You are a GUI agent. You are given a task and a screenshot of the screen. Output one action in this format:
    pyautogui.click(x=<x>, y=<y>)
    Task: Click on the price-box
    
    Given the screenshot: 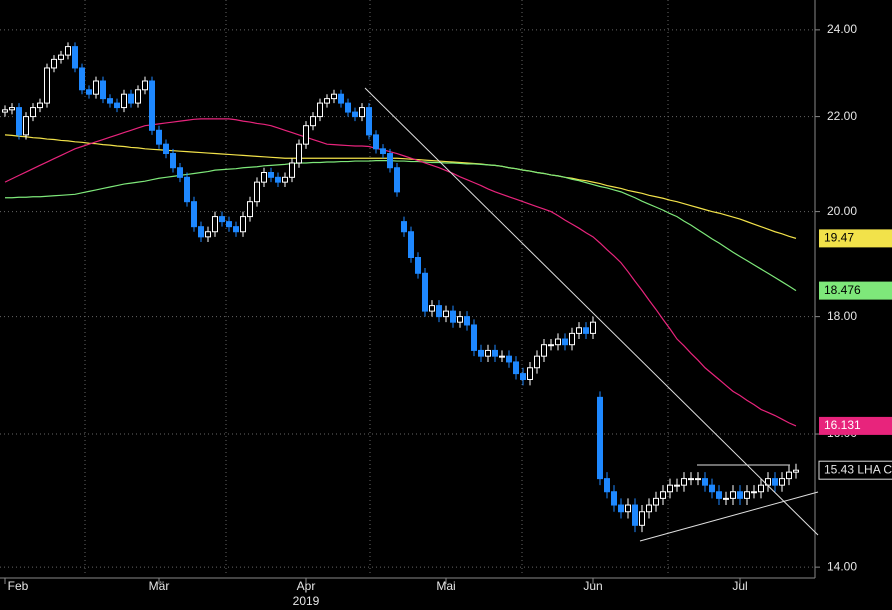 What is the action you would take?
    pyautogui.click(x=855, y=470)
    